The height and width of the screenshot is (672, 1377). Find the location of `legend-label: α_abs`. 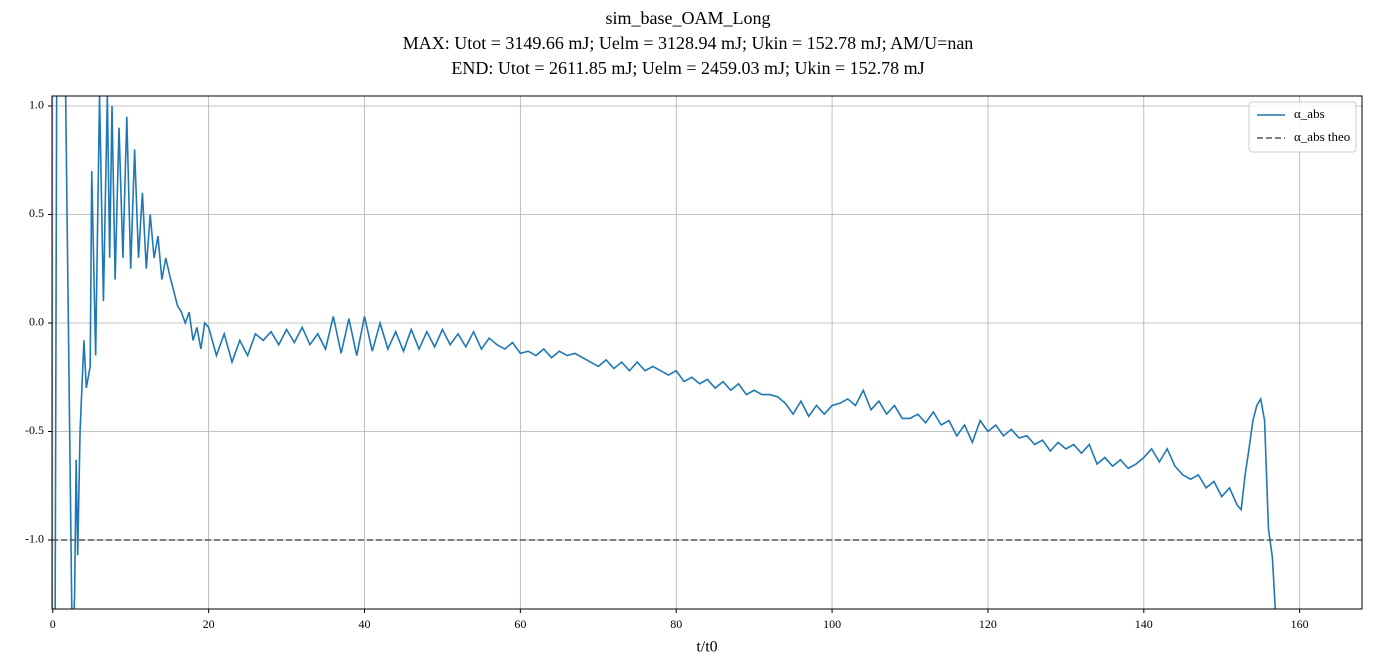

legend-label: α_abs is located at coordinates (1309, 113).